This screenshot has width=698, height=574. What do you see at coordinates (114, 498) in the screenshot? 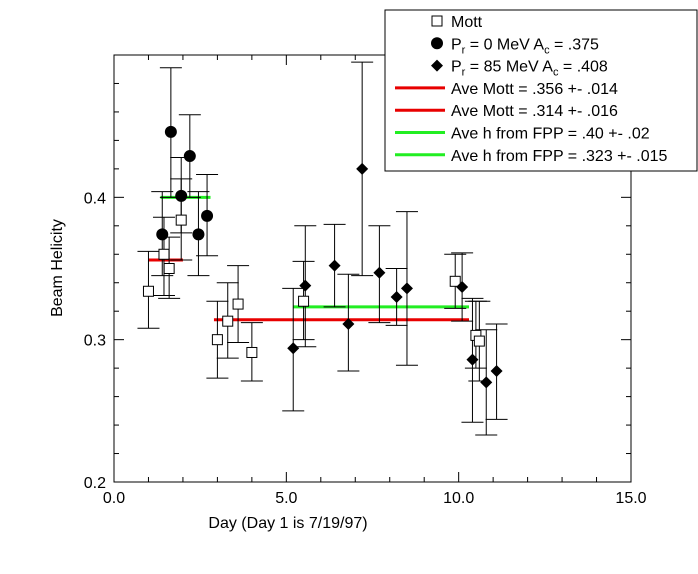
I see `x-tick-label: 0.0` at bounding box center [114, 498].